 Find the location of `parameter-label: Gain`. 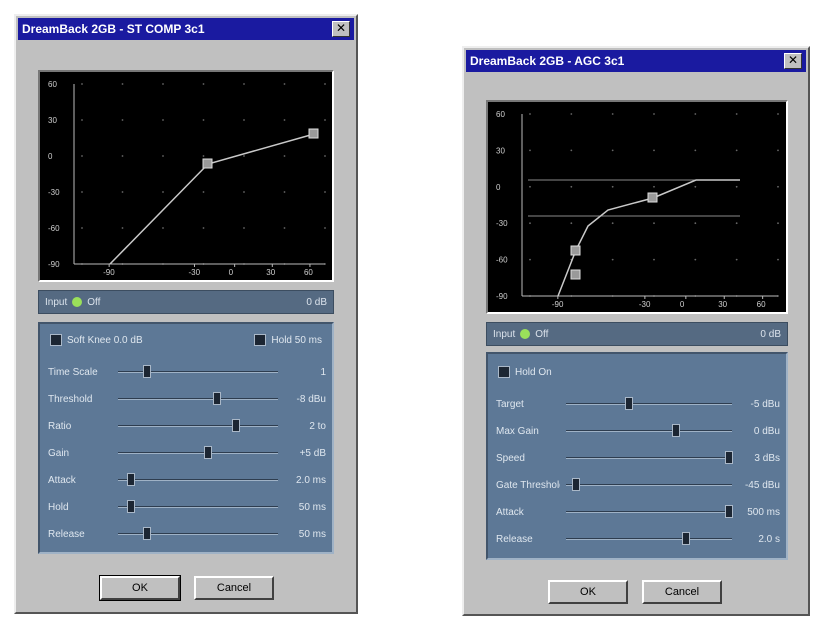

parameter-label: Gain is located at coordinates (59, 453).